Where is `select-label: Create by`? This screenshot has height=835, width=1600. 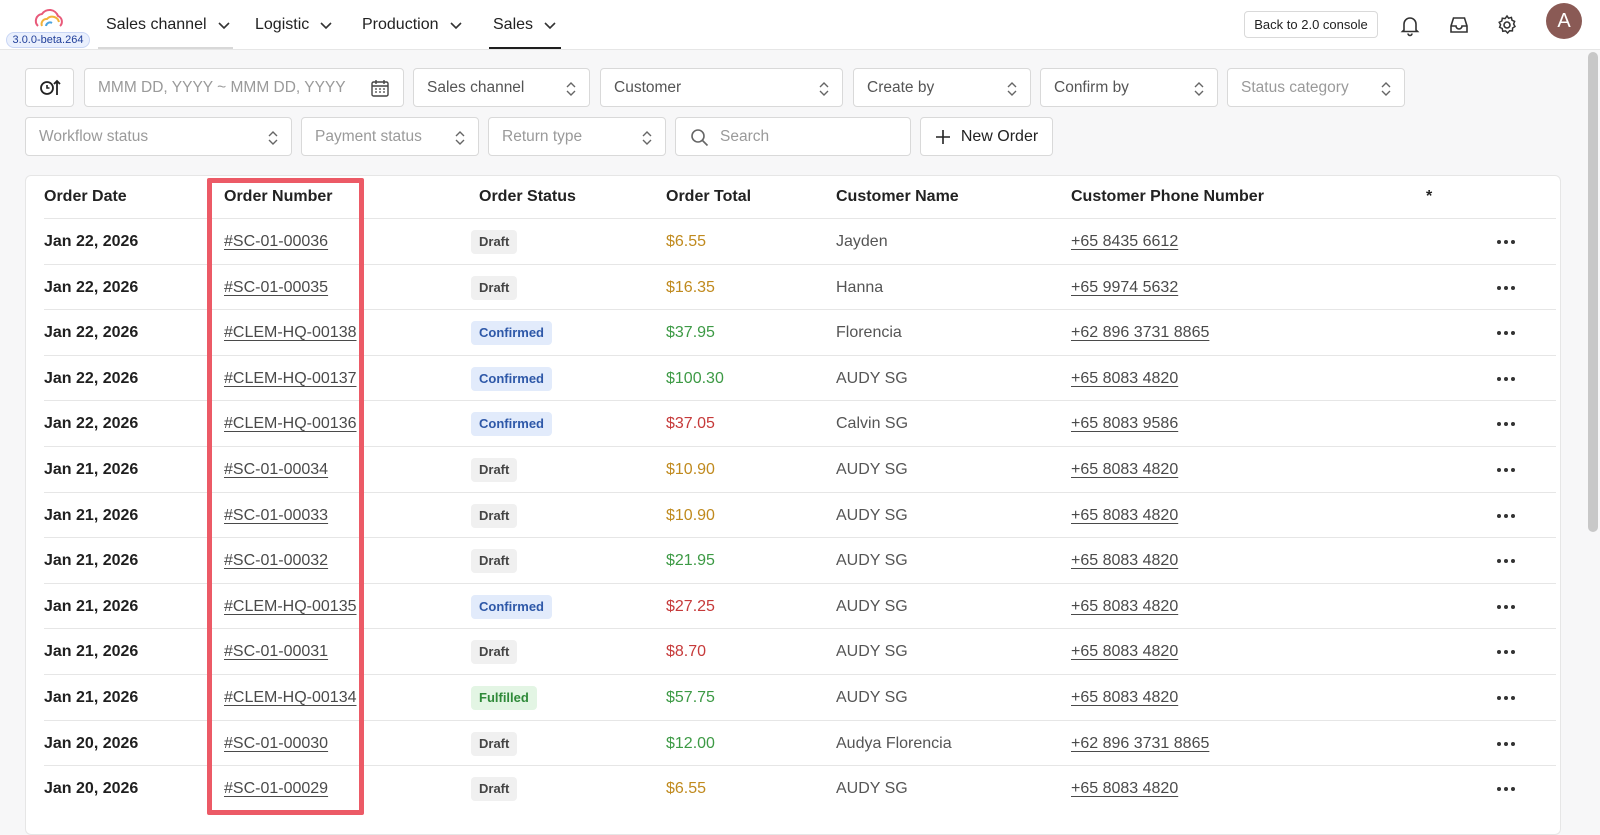
select-label: Create by is located at coordinates (901, 87).